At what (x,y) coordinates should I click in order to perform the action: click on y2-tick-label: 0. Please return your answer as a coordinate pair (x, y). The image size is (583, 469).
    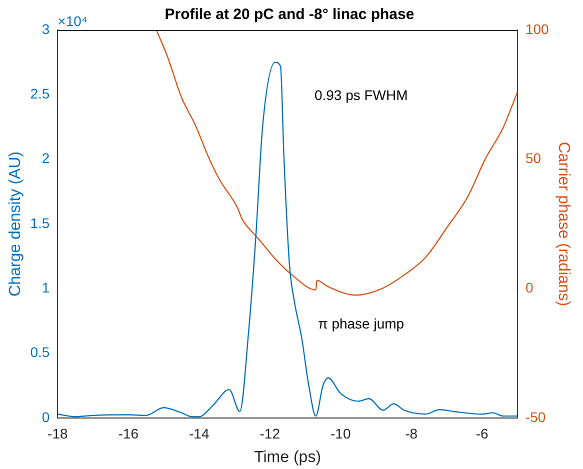
    Looking at the image, I should click on (529, 288).